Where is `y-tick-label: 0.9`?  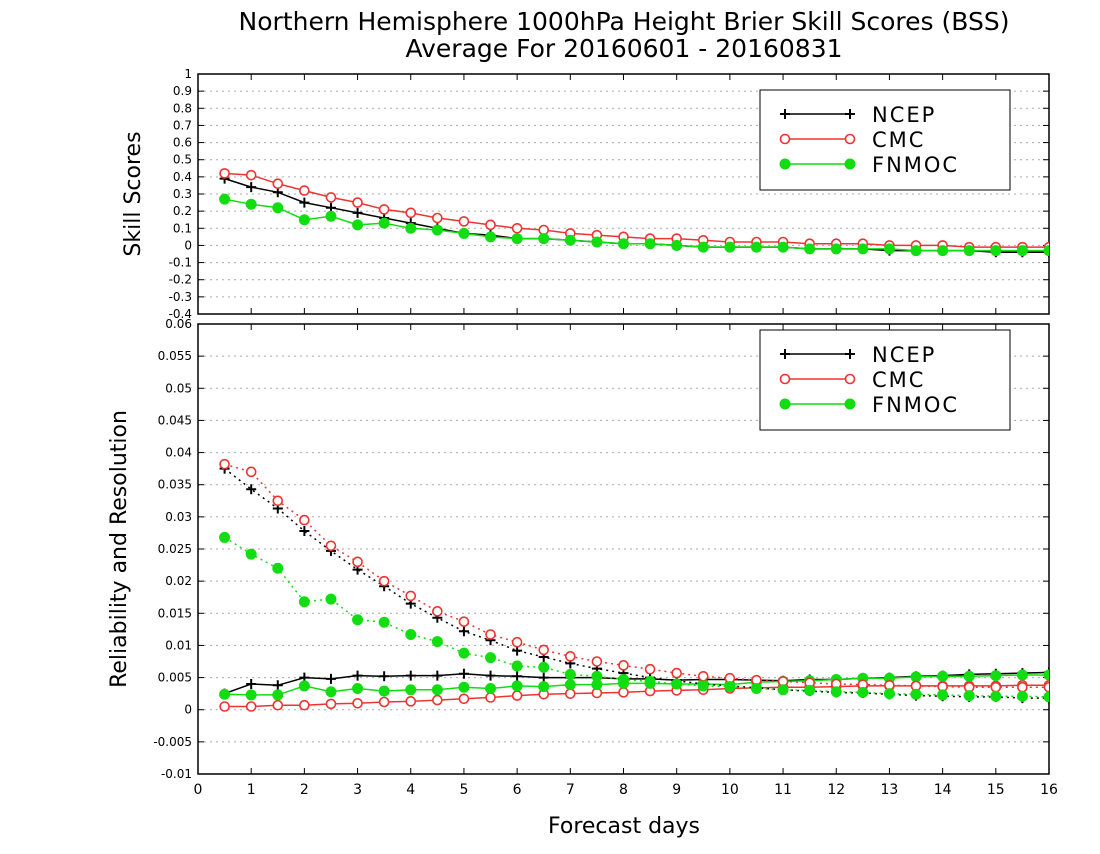 y-tick-label: 0.9 is located at coordinates (182, 91).